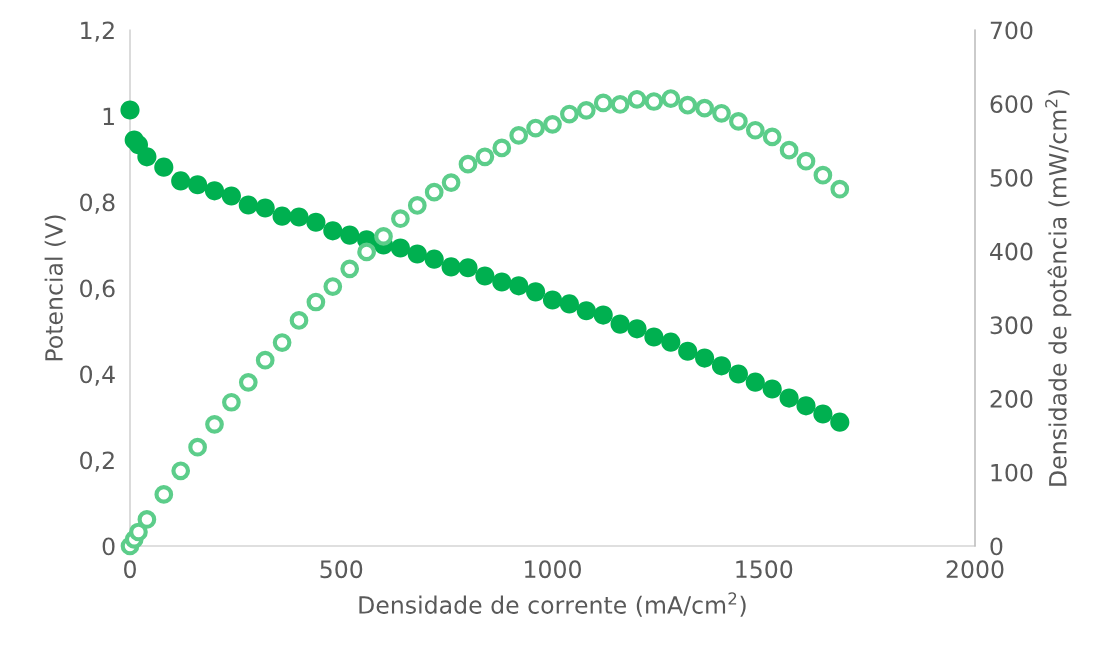  What do you see at coordinates (108, 116) in the screenshot?
I see `y-tick-label: 1` at bounding box center [108, 116].